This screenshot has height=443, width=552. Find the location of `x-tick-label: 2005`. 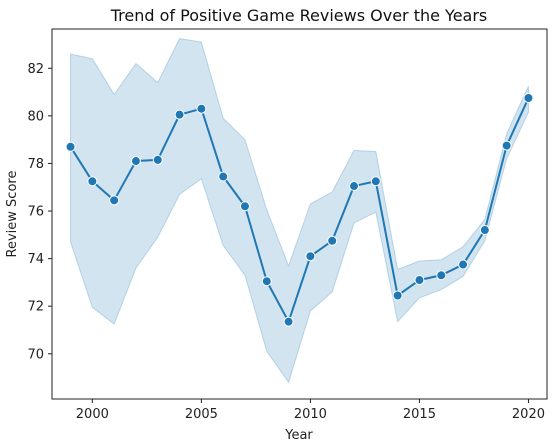

x-tick-label: 2005 is located at coordinates (201, 414).